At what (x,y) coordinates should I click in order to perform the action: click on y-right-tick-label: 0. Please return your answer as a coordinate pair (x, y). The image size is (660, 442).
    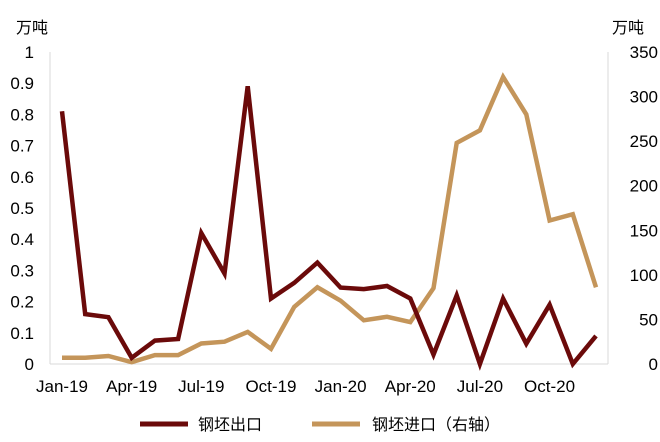
    Looking at the image, I should click on (653, 364).